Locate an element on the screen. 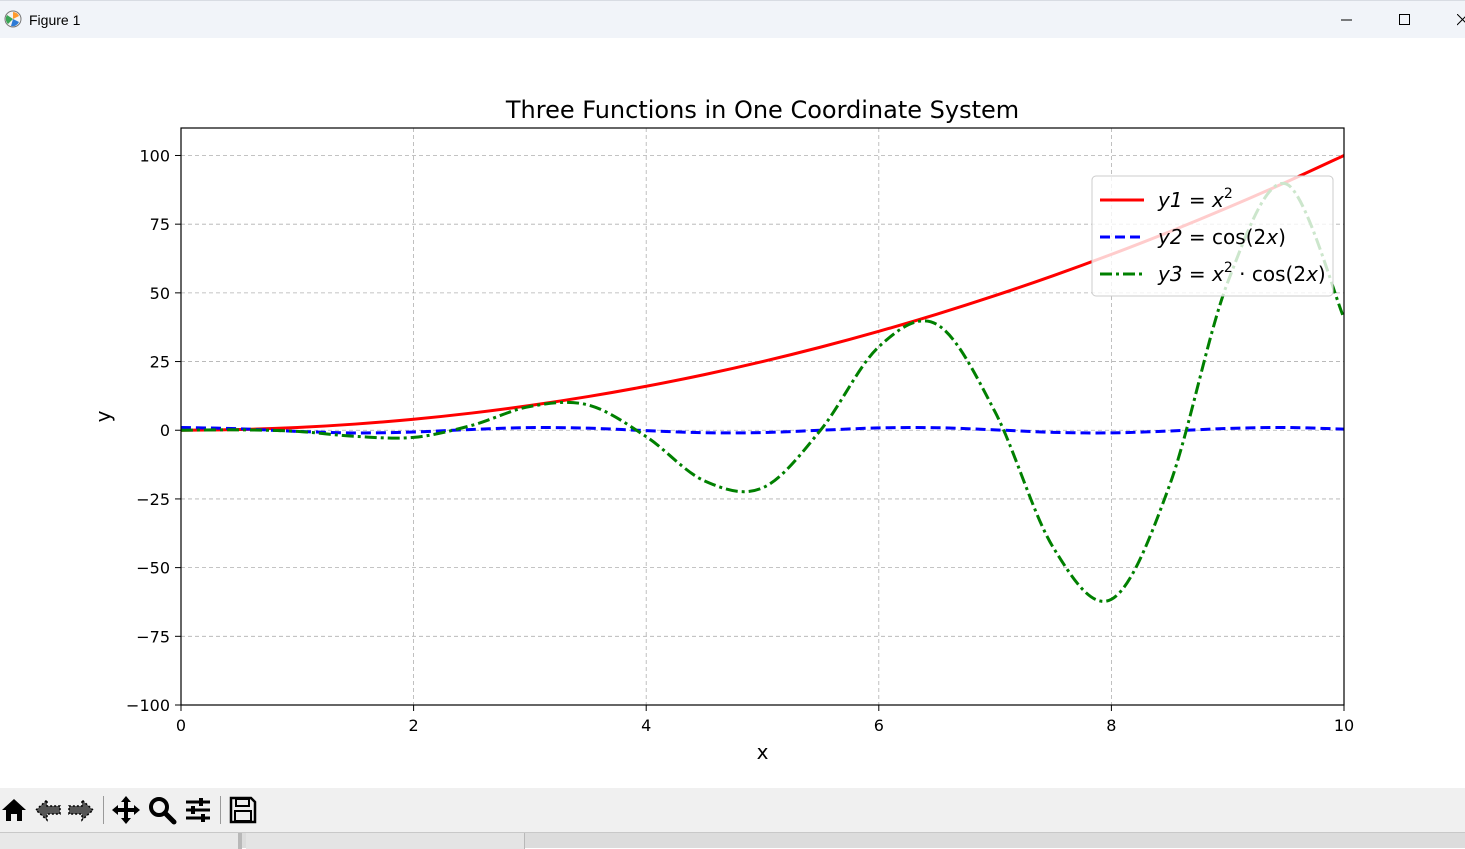 Image resolution: width=1465 pixels, height=849 pixels. navigation-toolbar is located at coordinates (732, 810).